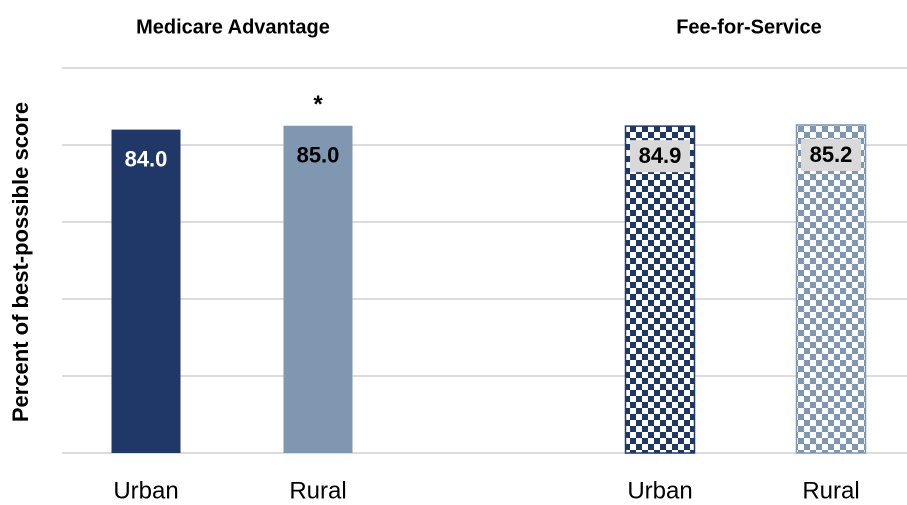  Describe the element at coordinates (749, 27) in the screenshot. I see `group-title: Fee-for-Service` at that location.